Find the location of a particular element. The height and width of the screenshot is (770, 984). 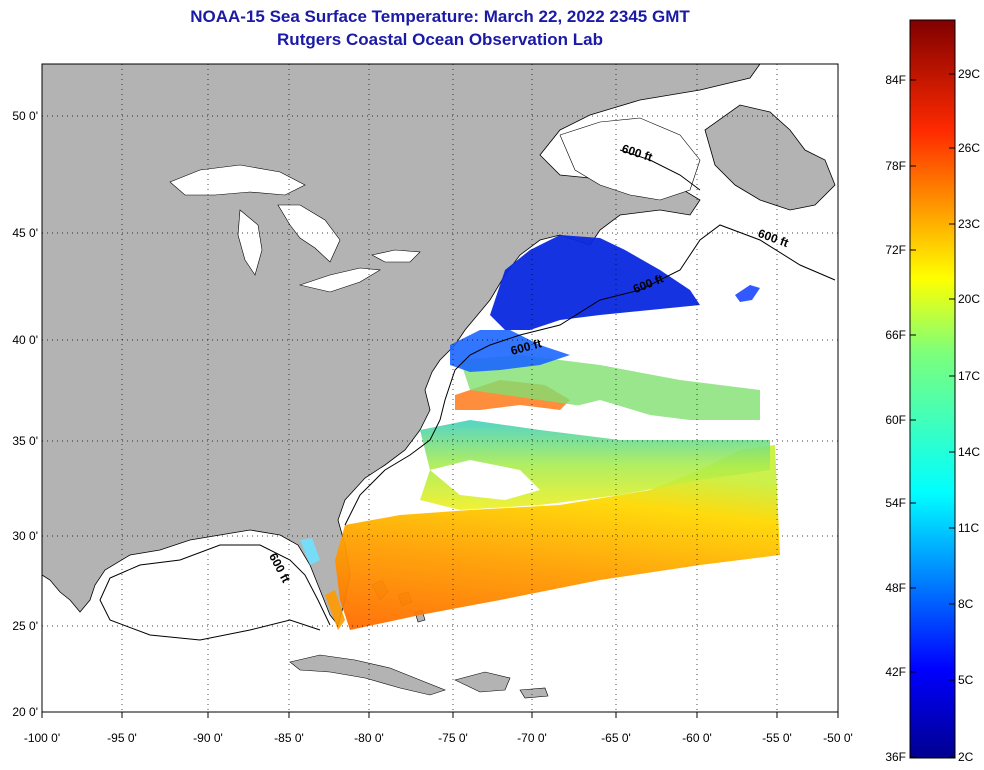

map-subtitle: Rutgers Coastal Ocean Observation Lab is located at coordinates (440, 39).